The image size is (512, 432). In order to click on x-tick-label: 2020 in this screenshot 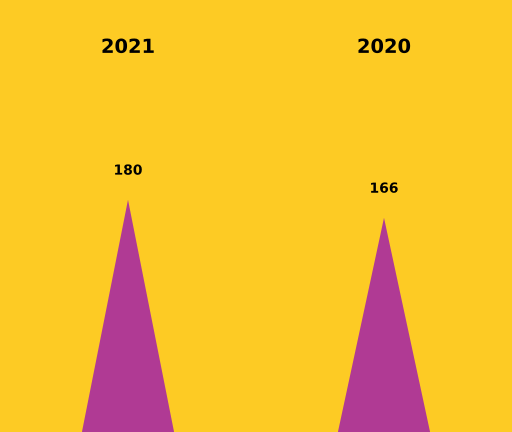, I will do `click(384, 46)`.